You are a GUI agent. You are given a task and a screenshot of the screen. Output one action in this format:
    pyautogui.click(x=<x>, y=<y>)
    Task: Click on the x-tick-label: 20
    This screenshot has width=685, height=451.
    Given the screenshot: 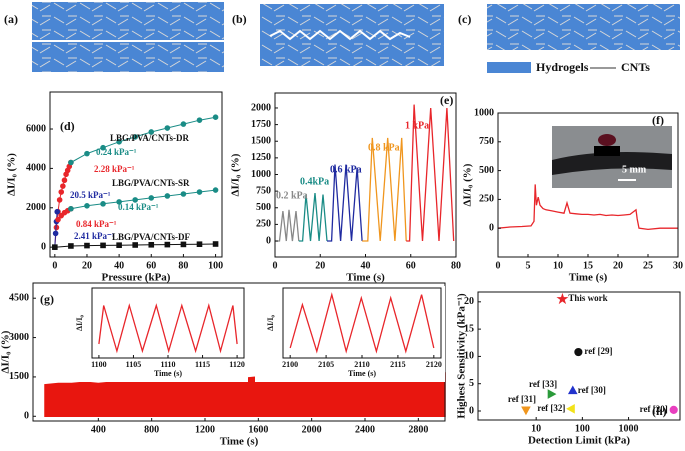 What is the action you would take?
    pyautogui.click(x=618, y=265)
    